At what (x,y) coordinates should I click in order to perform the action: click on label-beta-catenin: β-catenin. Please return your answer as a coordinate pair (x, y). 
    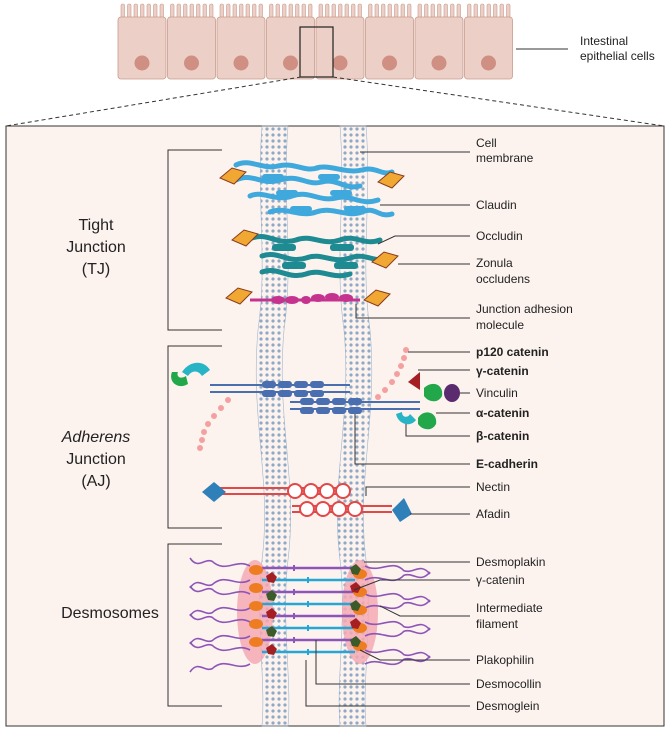
    Looking at the image, I should click on (502, 436).